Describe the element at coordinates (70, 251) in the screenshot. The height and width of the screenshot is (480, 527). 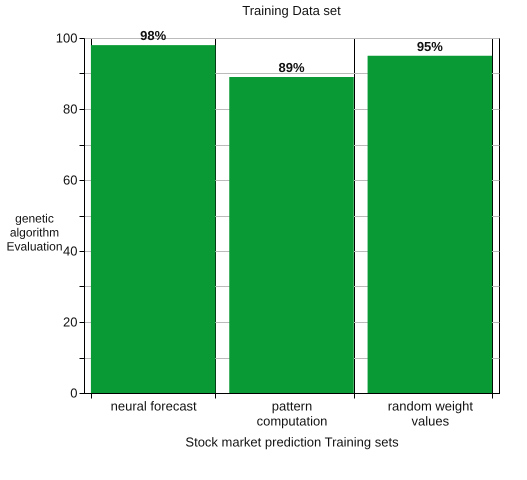
I see `y-tick-label: 40` at that location.